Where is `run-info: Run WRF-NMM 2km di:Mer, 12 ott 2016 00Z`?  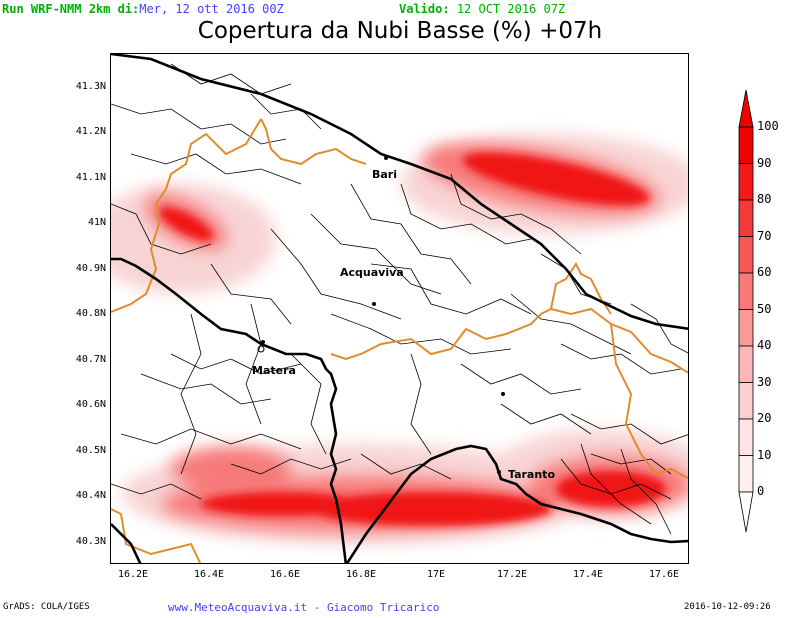 run-info: Run WRF-NMM 2km di:Mer, 12 ott 2016 00Z is located at coordinates (143, 9).